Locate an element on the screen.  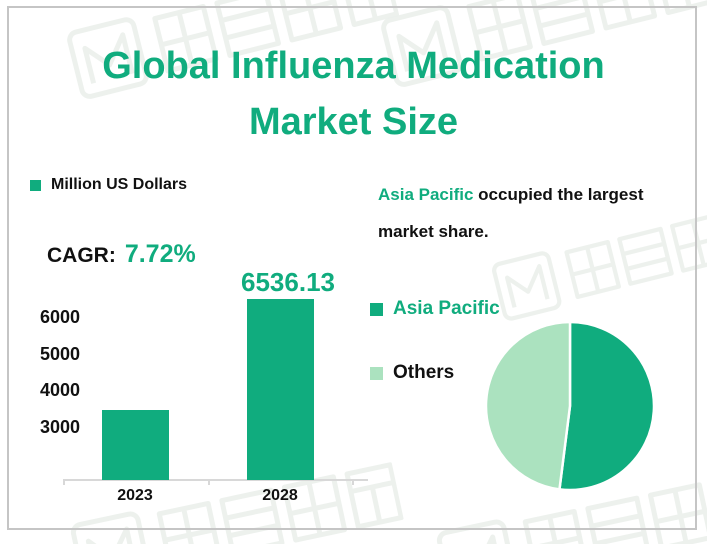
asia-pacific-legend-label: Asia Pacific is located at coordinates (446, 308).